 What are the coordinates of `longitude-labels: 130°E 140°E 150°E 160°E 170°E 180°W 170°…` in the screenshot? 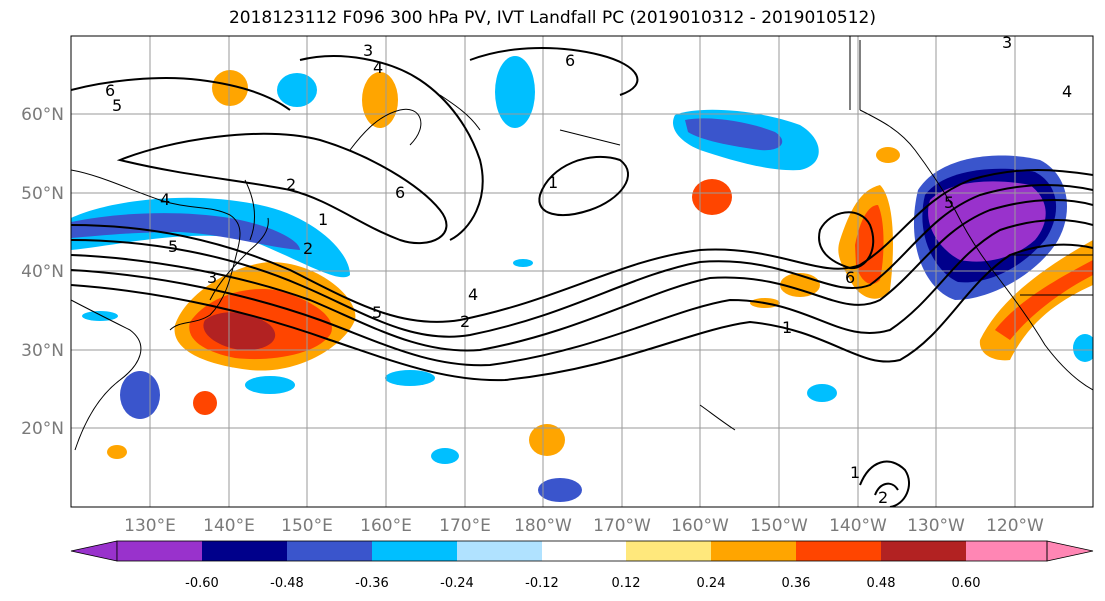 It's located at (584, 526).